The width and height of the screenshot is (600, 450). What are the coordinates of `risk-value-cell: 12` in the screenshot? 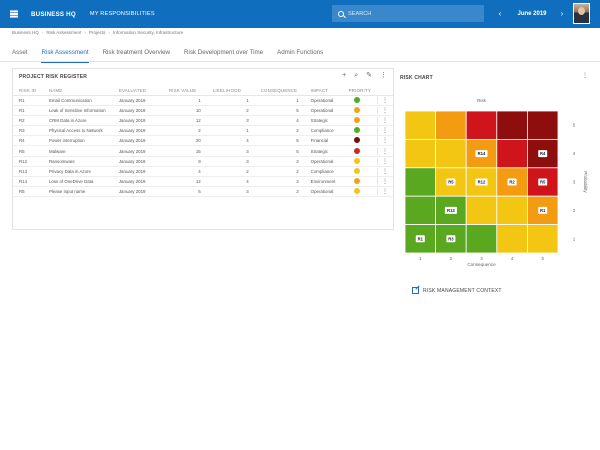 It's located at (184, 182).